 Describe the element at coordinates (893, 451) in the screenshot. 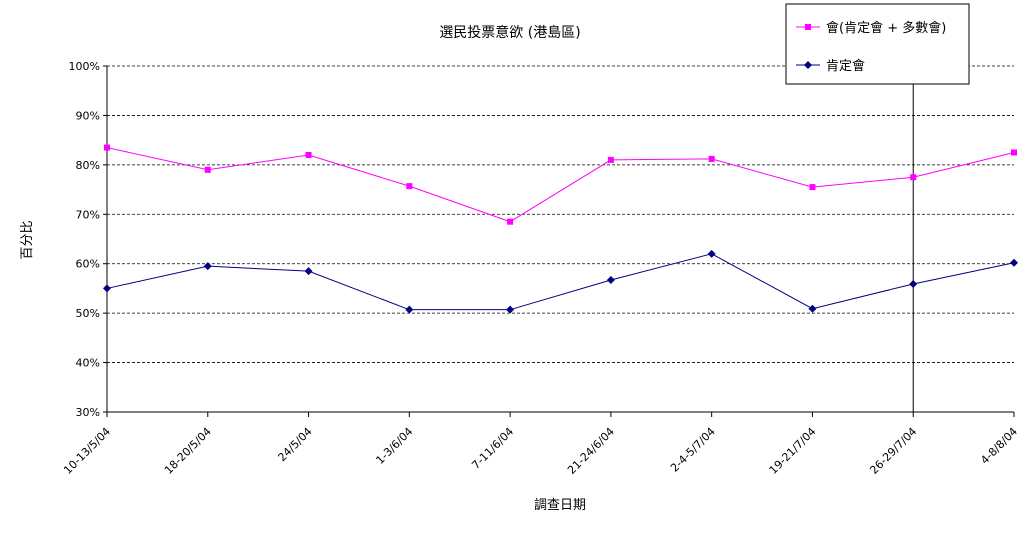

I see `x-tick-label: 26-29/7/04` at that location.